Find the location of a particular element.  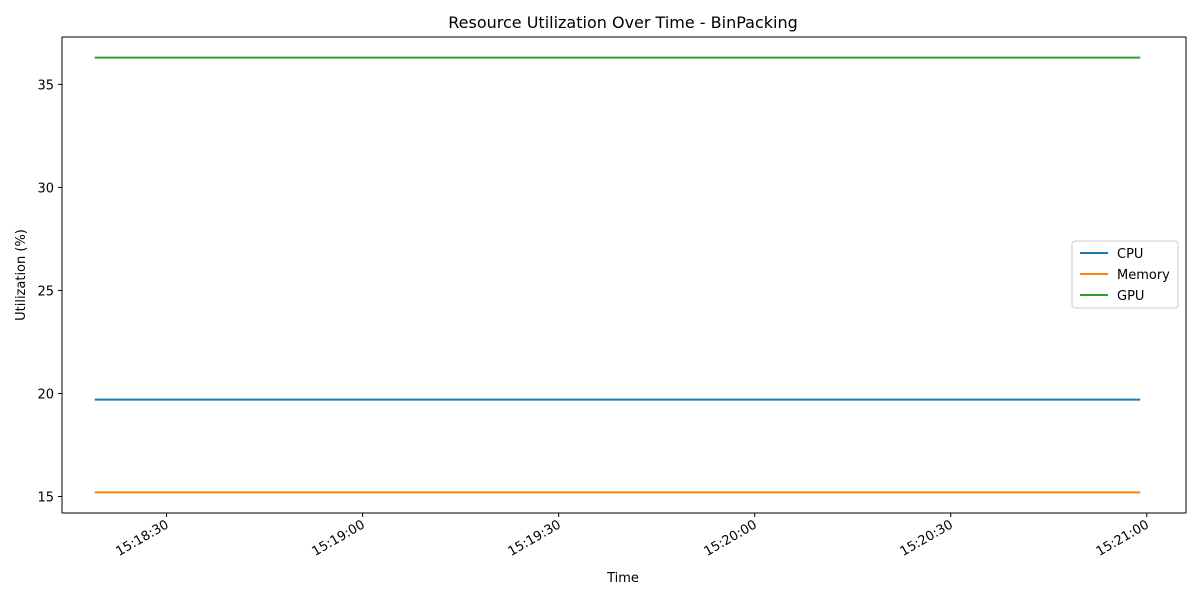

x-tick-label: 15:18:30 is located at coordinates (142, 538).